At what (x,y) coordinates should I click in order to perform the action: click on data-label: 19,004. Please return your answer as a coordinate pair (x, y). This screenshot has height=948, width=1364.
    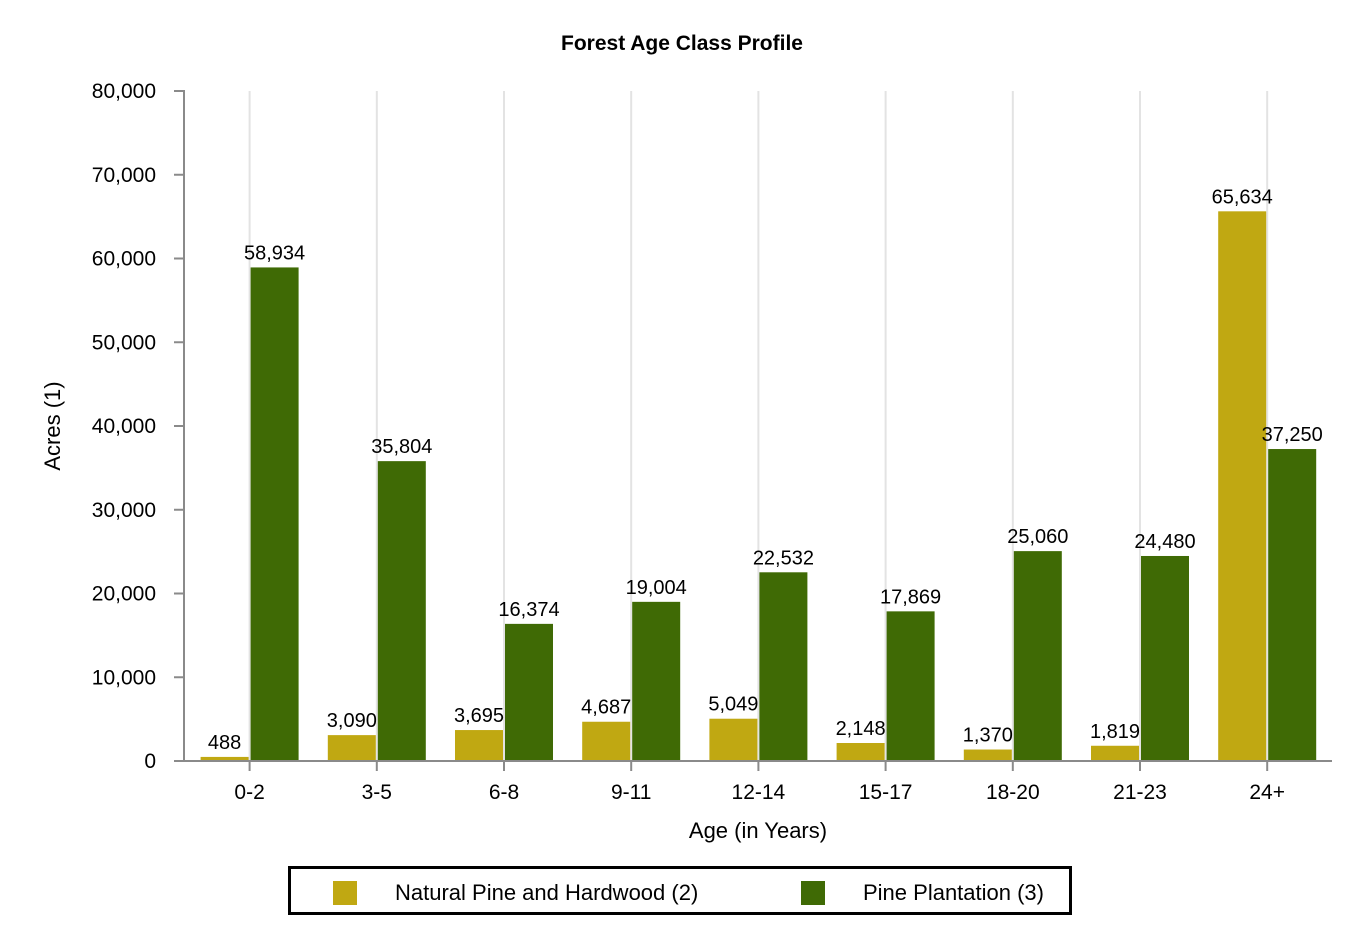
    Looking at the image, I should click on (656, 588).